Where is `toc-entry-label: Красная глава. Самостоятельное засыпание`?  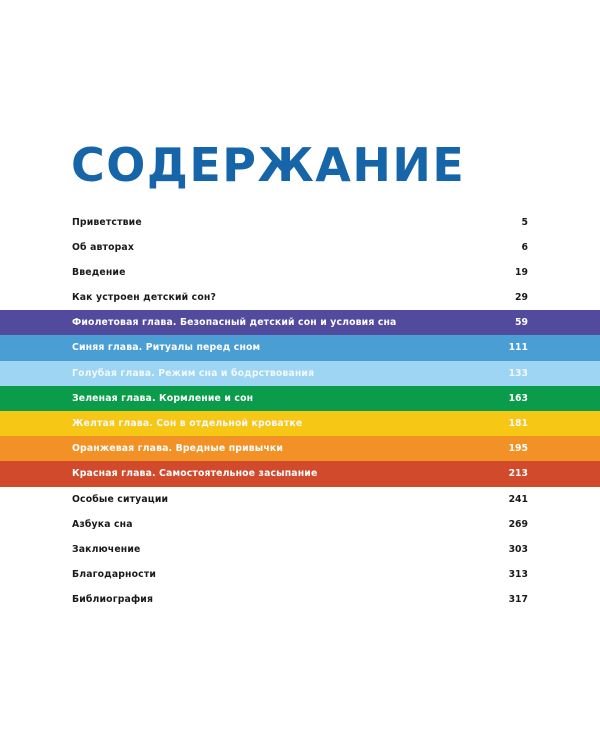 toc-entry-label: Красная глава. Самостоятельное засыпание is located at coordinates (195, 474).